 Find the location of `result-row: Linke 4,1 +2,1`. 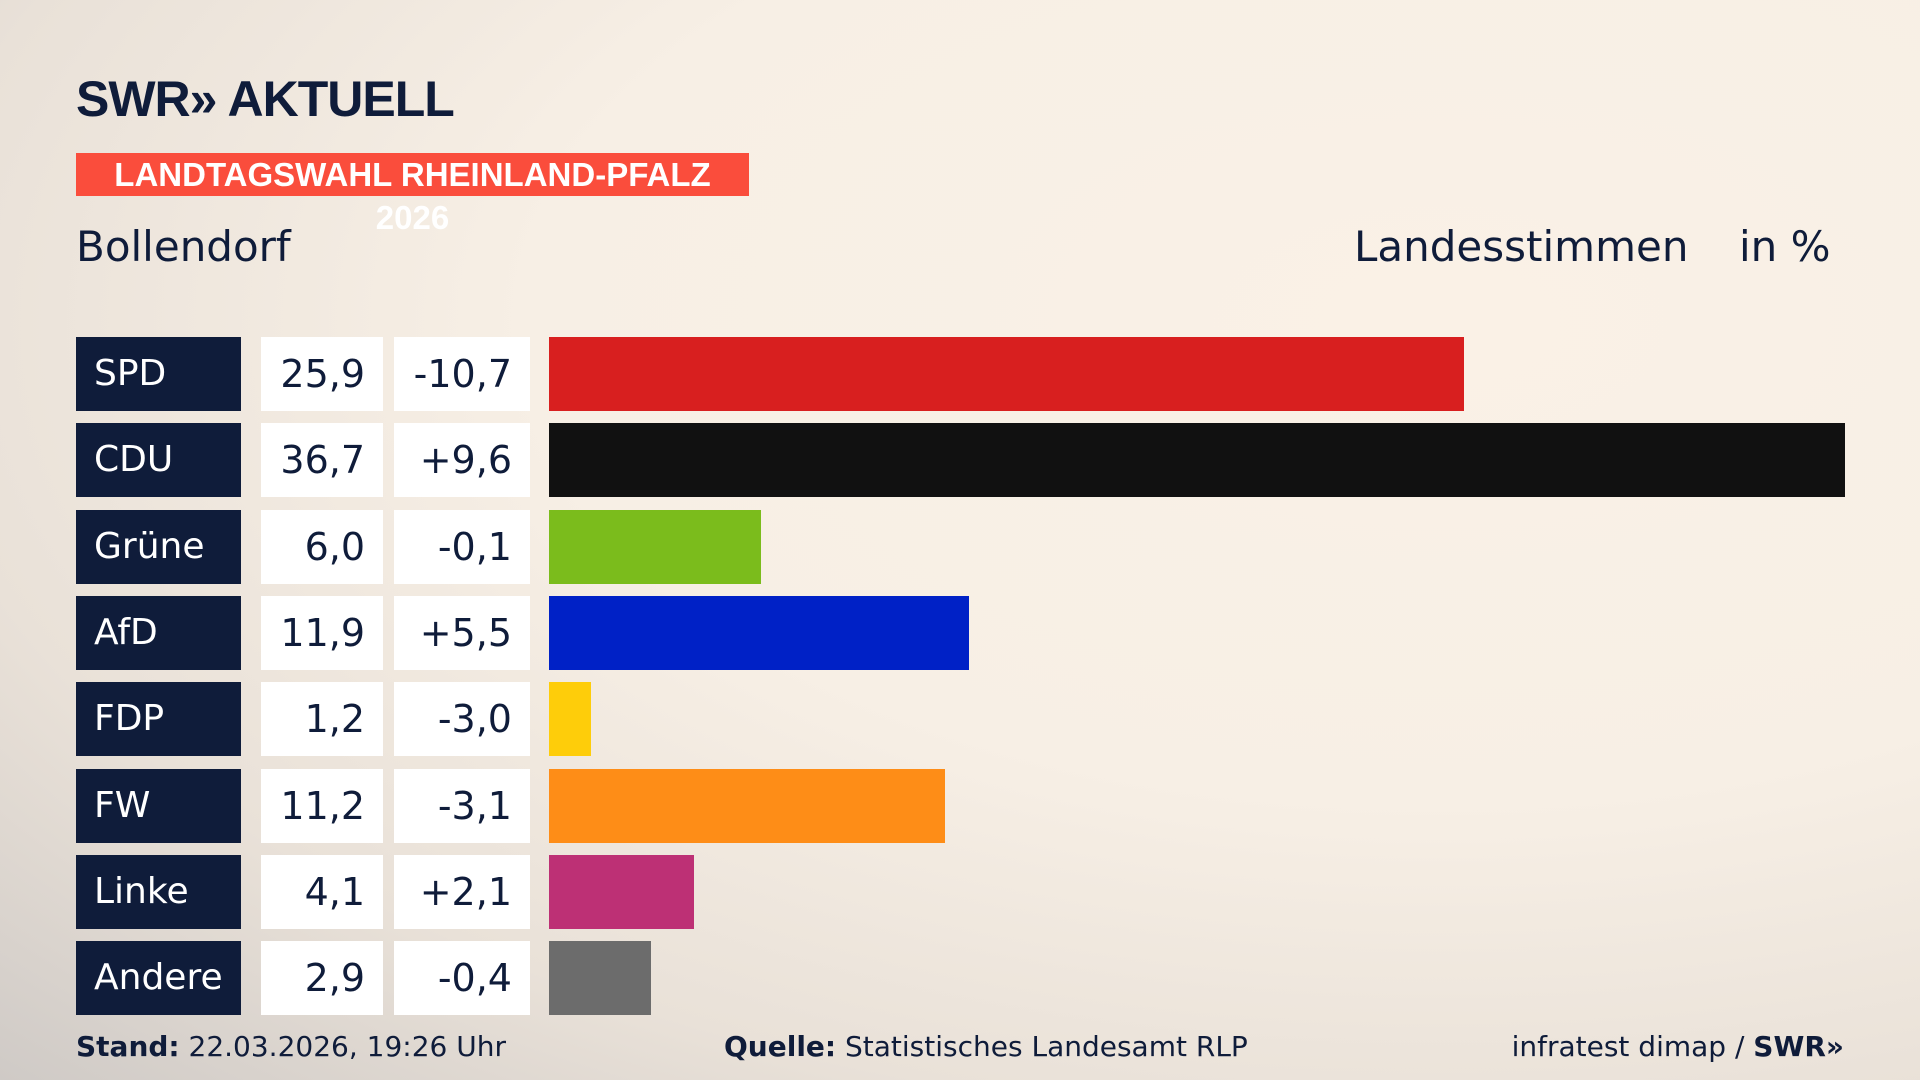

result-row: Linke 4,1 +2,1 is located at coordinates (960, 891).